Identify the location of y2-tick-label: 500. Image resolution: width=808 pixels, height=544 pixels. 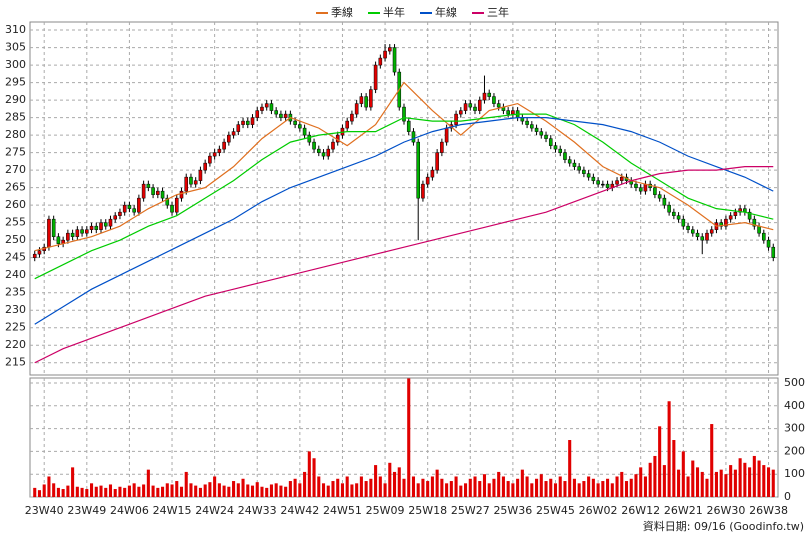
(794, 382).